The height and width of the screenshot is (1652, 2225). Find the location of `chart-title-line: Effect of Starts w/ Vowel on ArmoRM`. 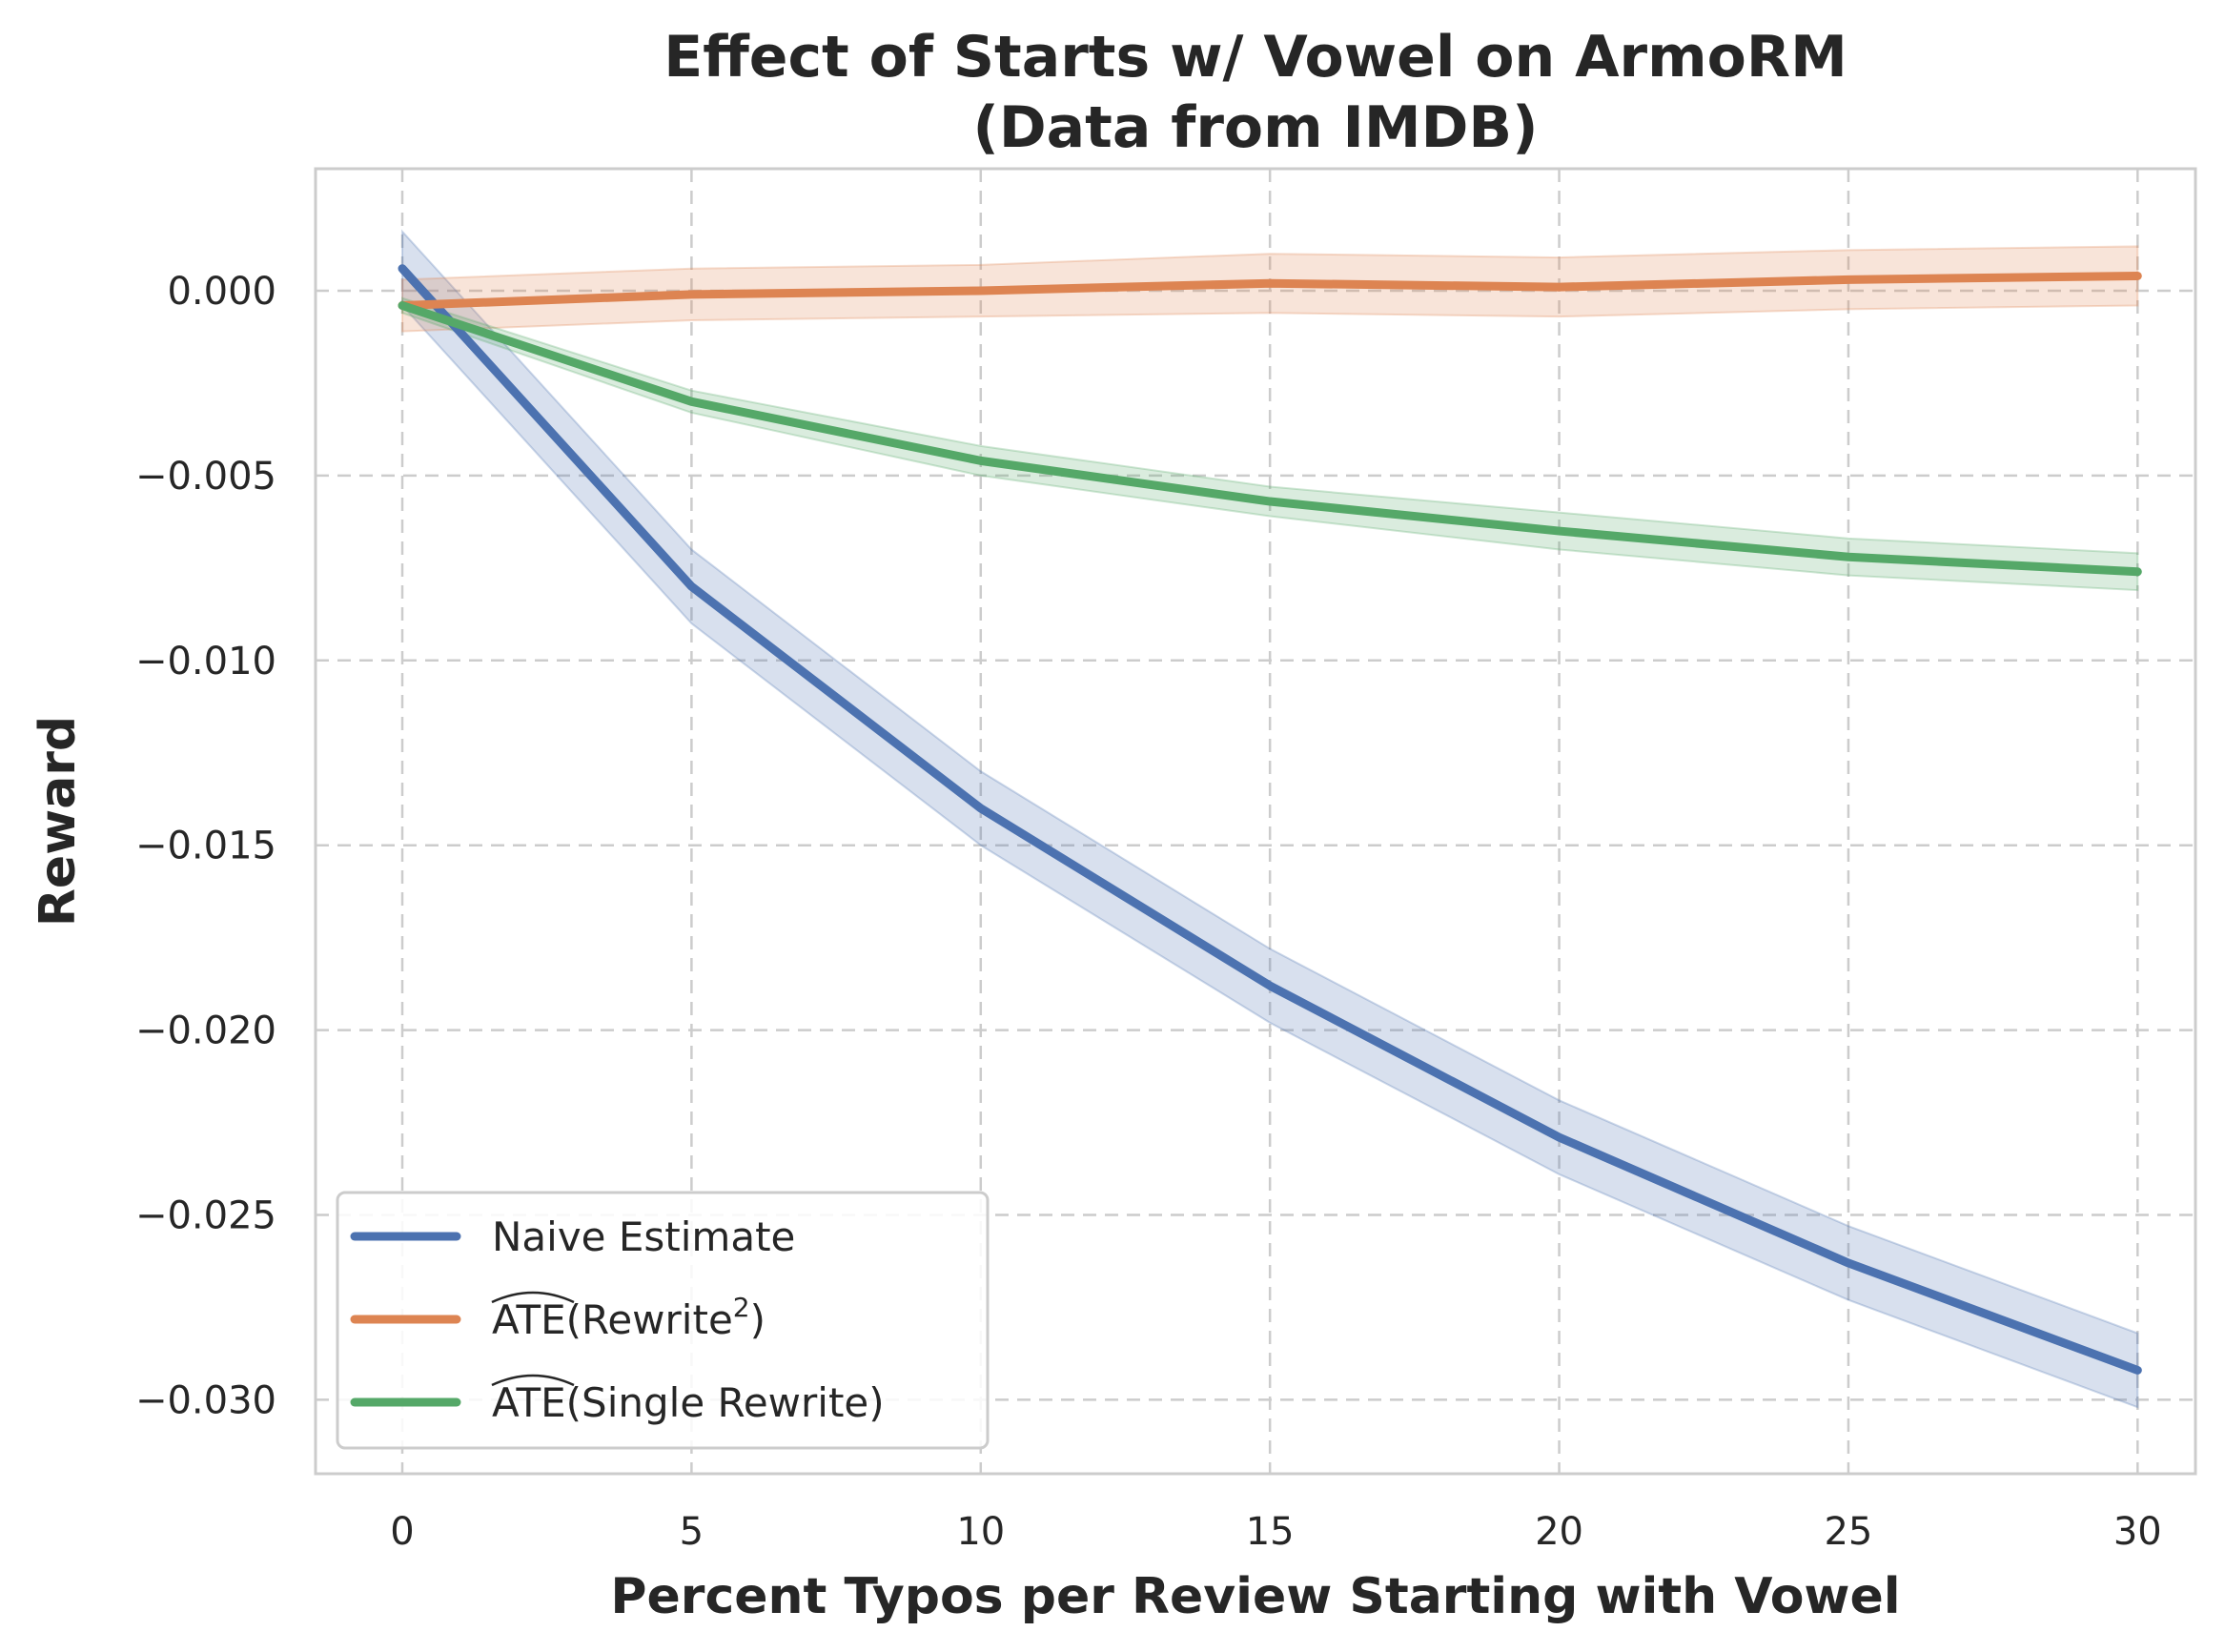

chart-title-line: Effect of Starts w/ Vowel on ArmoRM is located at coordinates (1255, 57).